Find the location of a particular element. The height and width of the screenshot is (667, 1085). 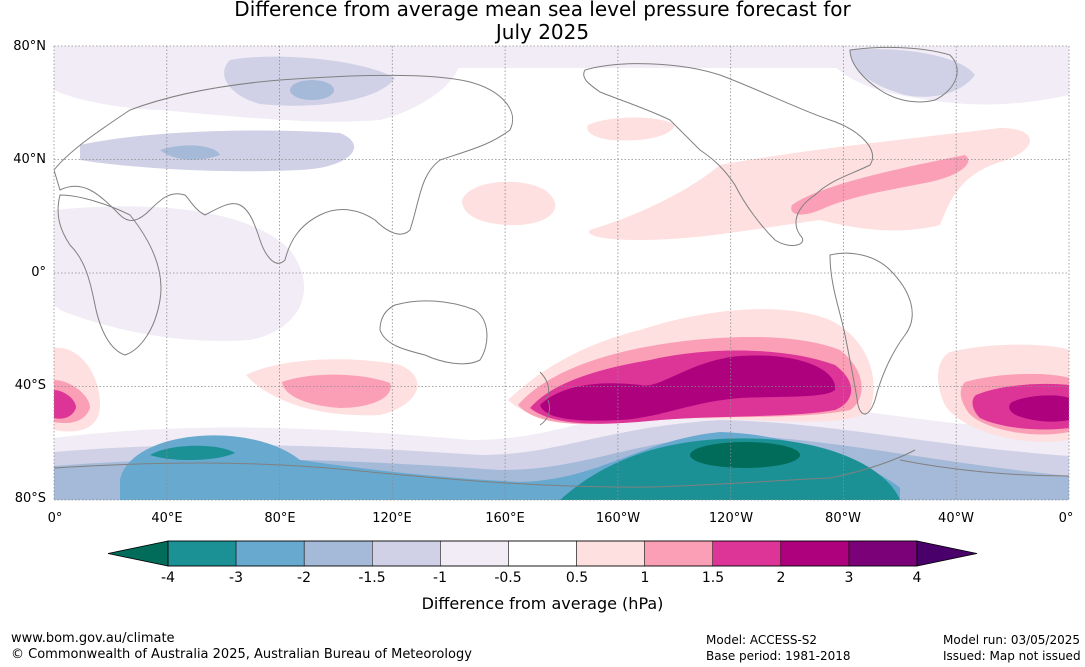

colorbar-tick-label: -1.5 is located at coordinates (372, 578).